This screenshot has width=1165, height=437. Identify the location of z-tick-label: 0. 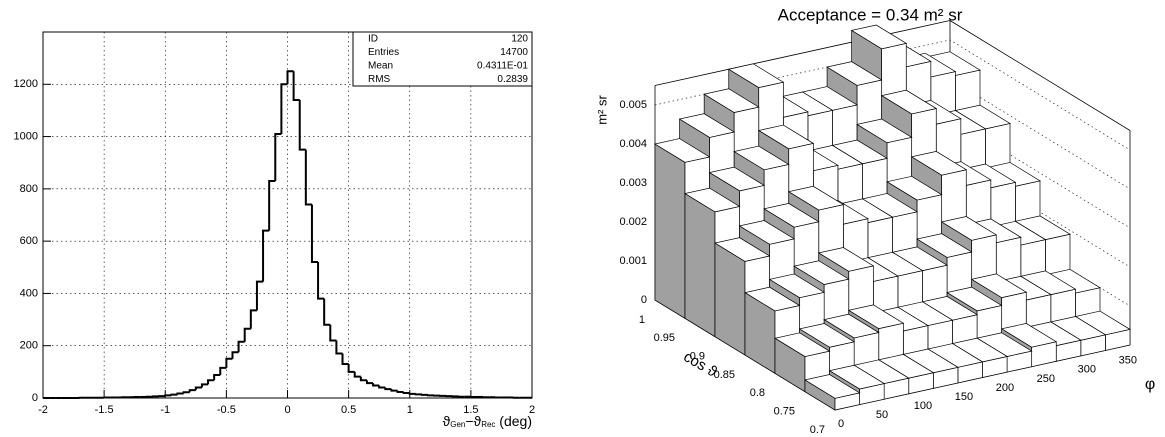
(644, 300).